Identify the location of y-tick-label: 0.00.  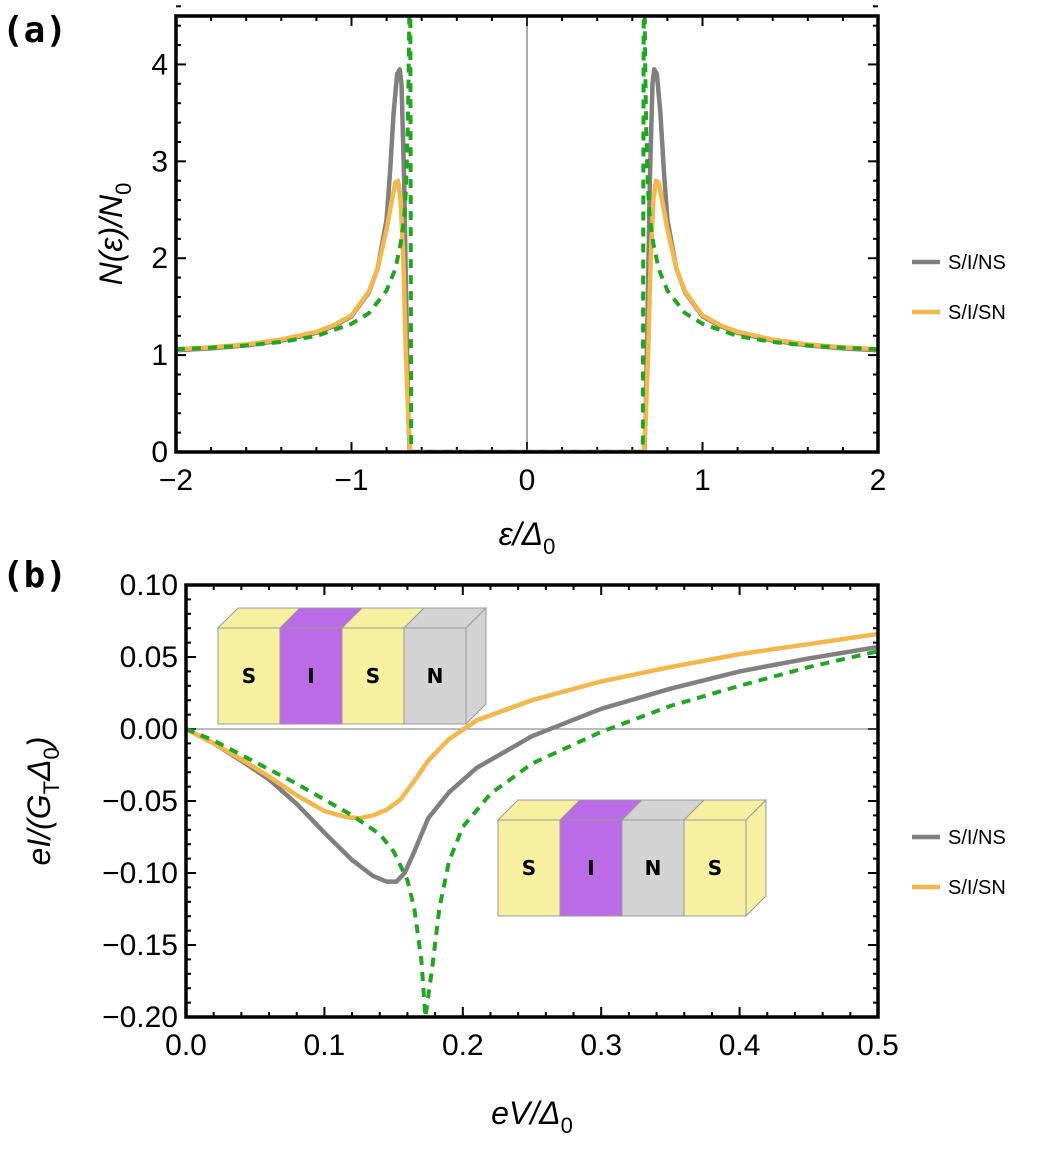
(149, 729).